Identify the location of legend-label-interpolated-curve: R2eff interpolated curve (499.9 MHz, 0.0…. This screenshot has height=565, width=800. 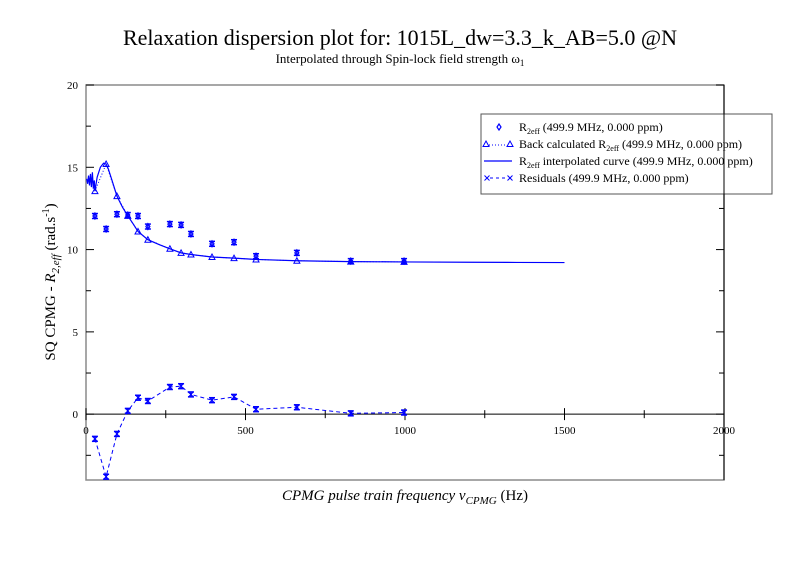
(636, 162).